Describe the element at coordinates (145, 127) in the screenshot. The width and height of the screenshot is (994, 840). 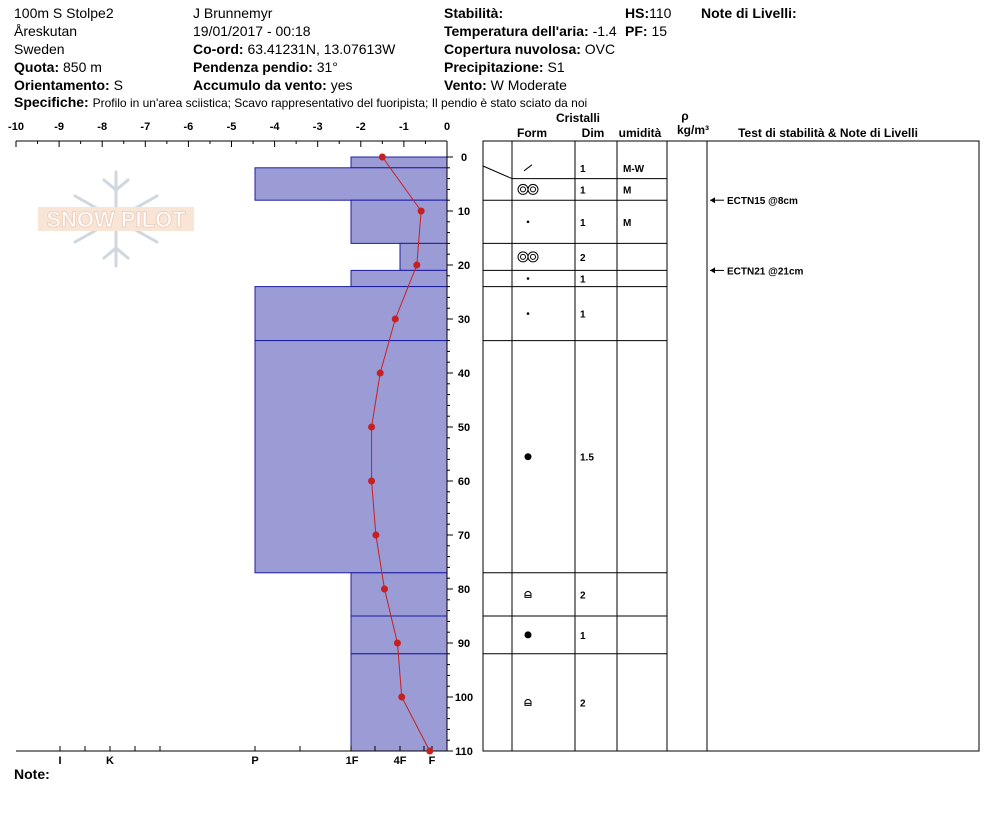
I see `temperature-tick-label: -7` at that location.